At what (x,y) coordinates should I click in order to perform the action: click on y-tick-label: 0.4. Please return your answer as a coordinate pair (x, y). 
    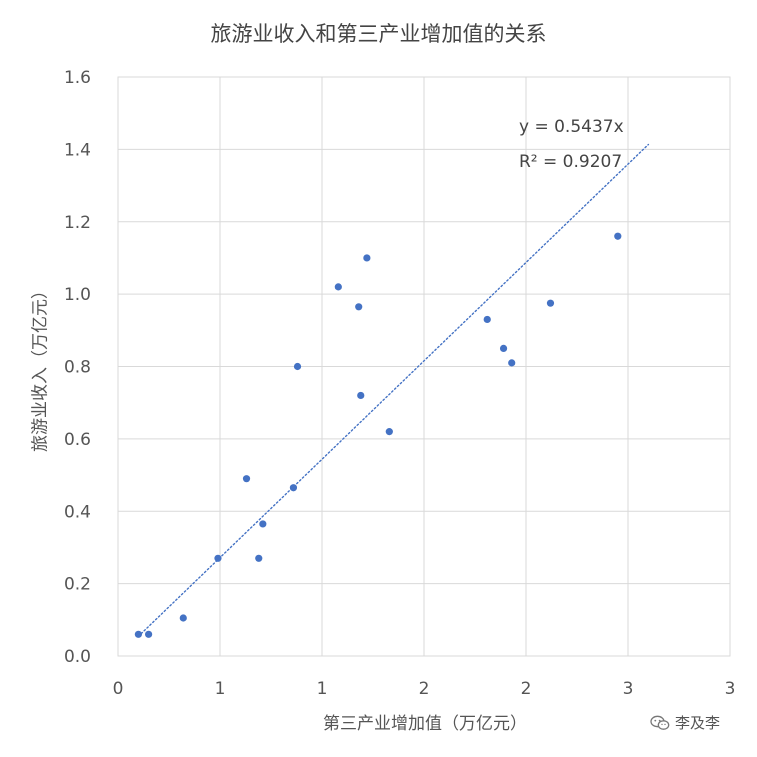
    Looking at the image, I should click on (77, 512).